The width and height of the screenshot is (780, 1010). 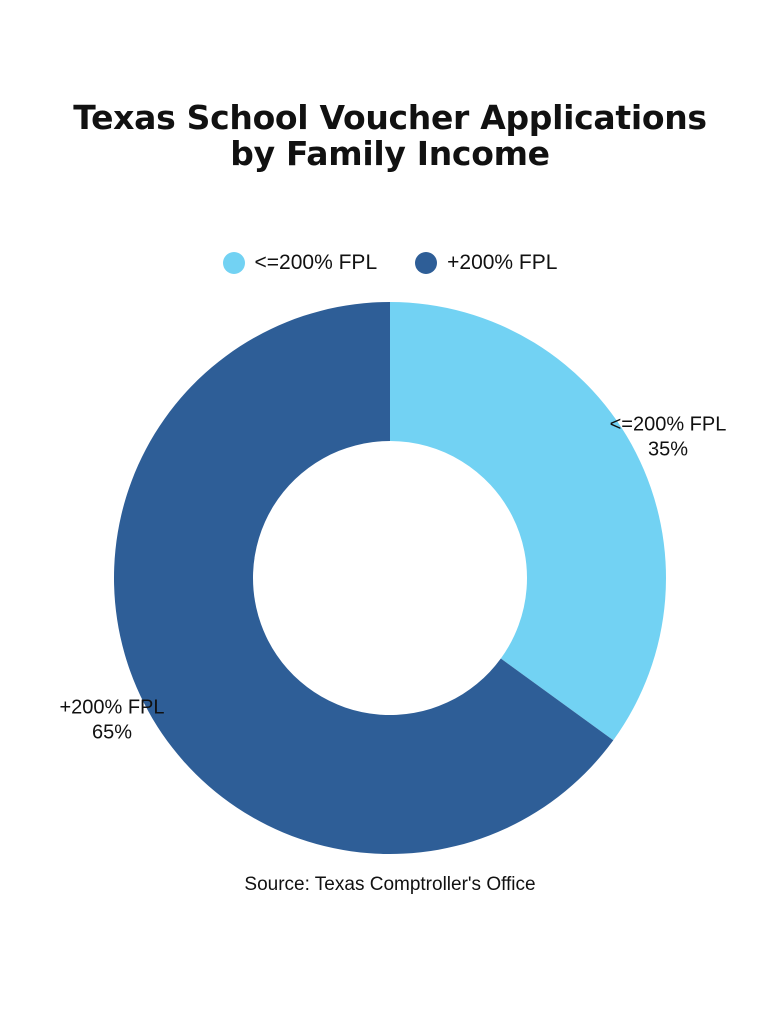 What do you see at coordinates (390, 884) in the screenshot?
I see `source-note: Source: Texas Comptroller's Office` at bounding box center [390, 884].